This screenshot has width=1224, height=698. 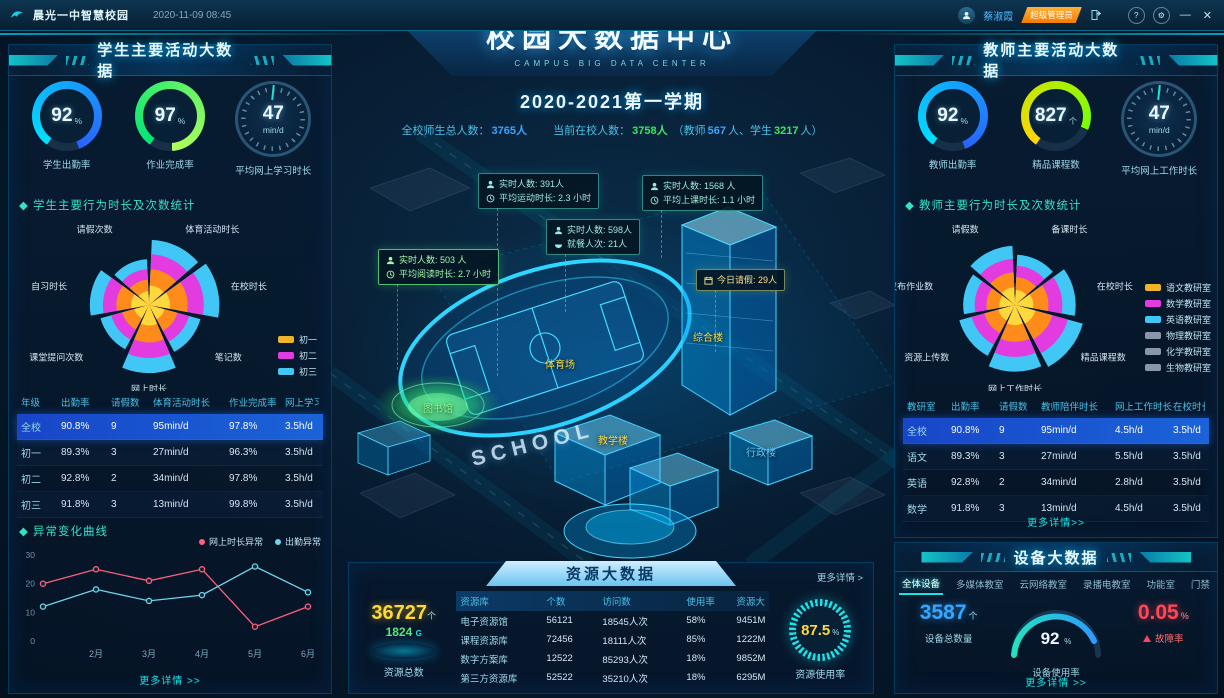 I want to click on table-cell: 1222M, so click(x=751, y=639).